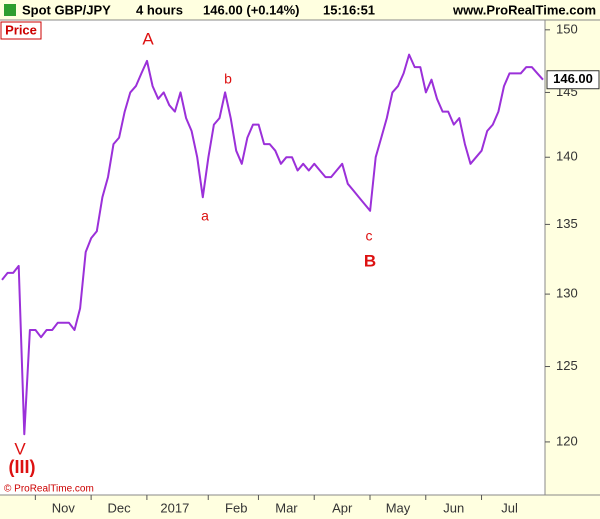 The image size is (600, 519). I want to click on x-tick-label: 2017, so click(174, 507).